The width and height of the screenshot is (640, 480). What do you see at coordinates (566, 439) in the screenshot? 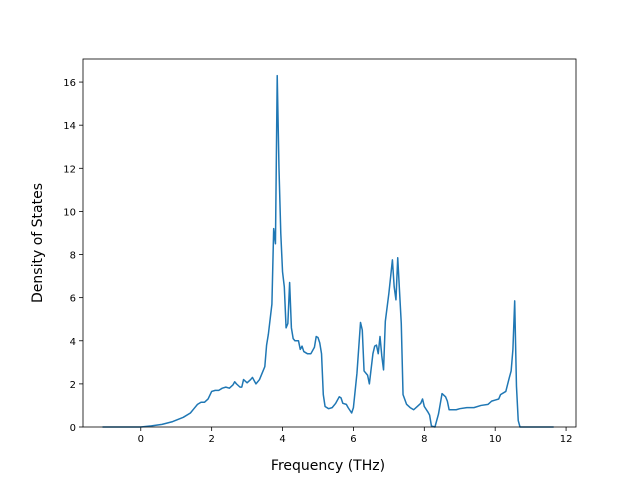
I see `x-tick-label: 12` at bounding box center [566, 439].